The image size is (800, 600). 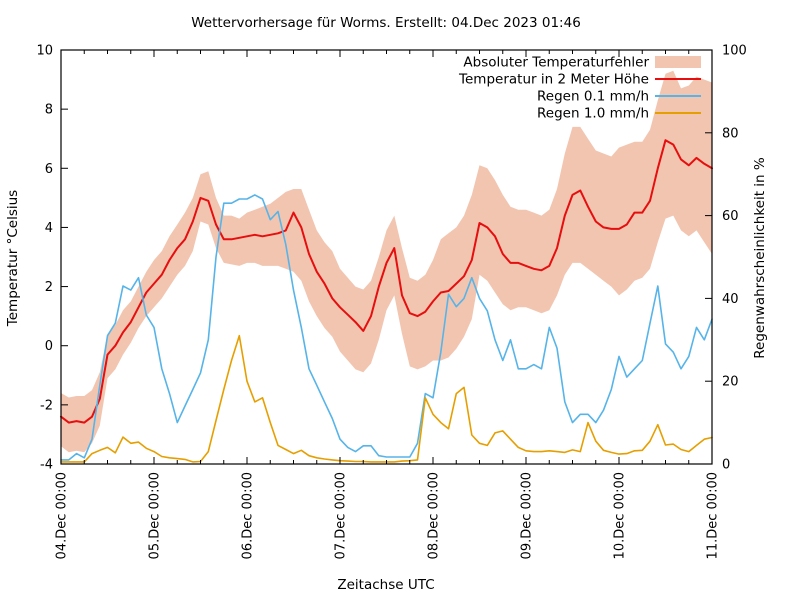 What do you see at coordinates (730, 299) in the screenshot?
I see `y-right-tick-label: 40` at bounding box center [730, 299].